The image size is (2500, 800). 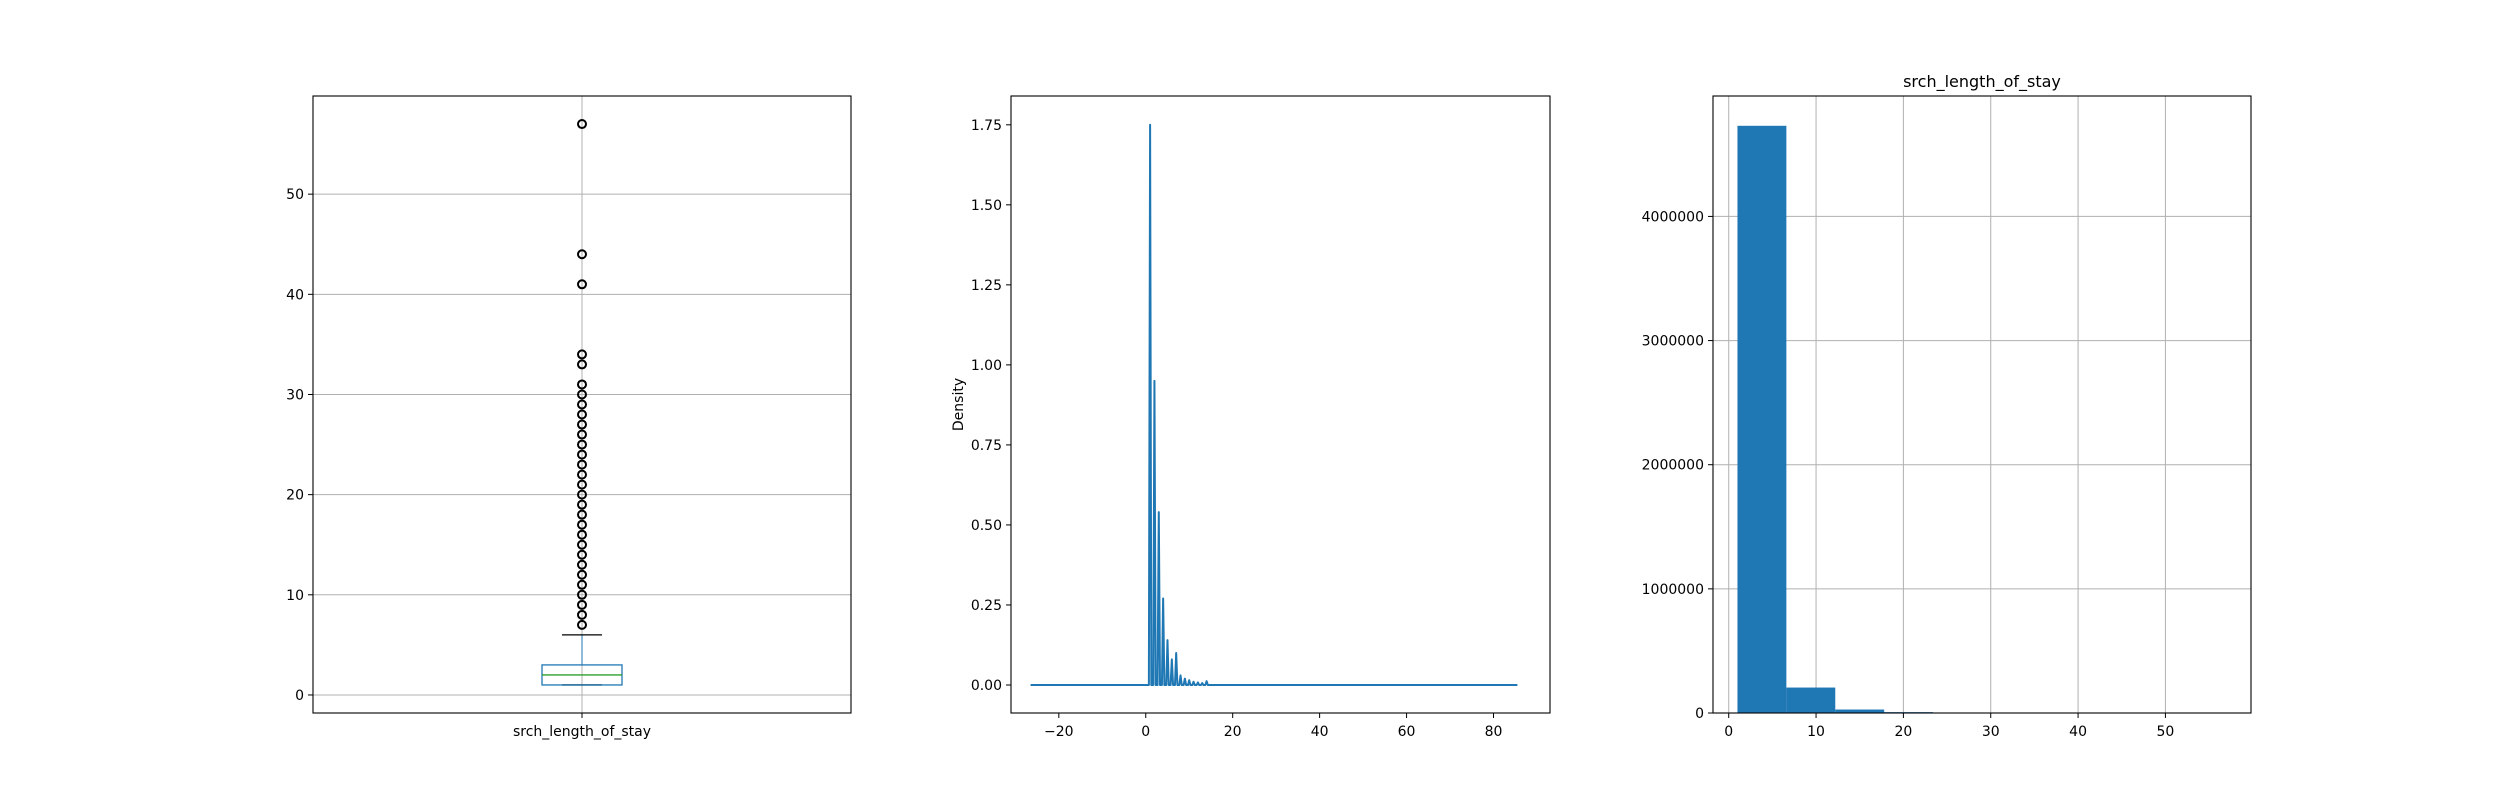 I want to click on x-tick-label: 50, so click(x=2165, y=732).